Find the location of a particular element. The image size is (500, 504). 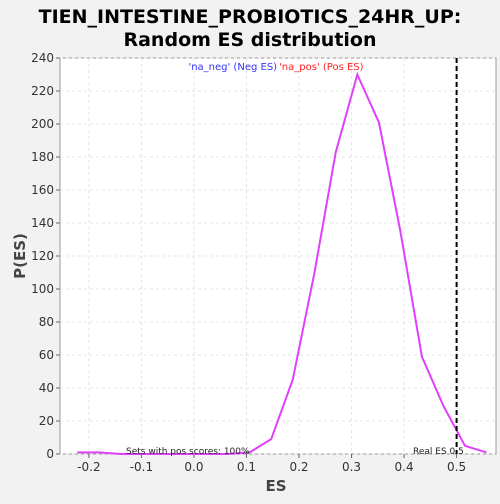

y-tick-label: 180 is located at coordinates (42, 157).